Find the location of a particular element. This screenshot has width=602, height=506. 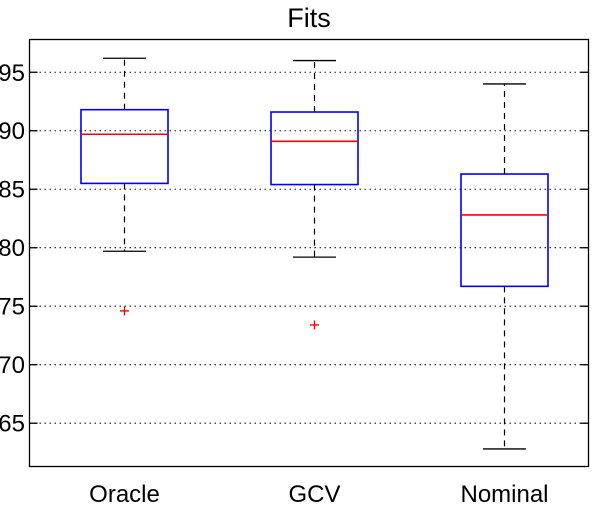

x-category-label: Oracle is located at coordinates (124, 493).